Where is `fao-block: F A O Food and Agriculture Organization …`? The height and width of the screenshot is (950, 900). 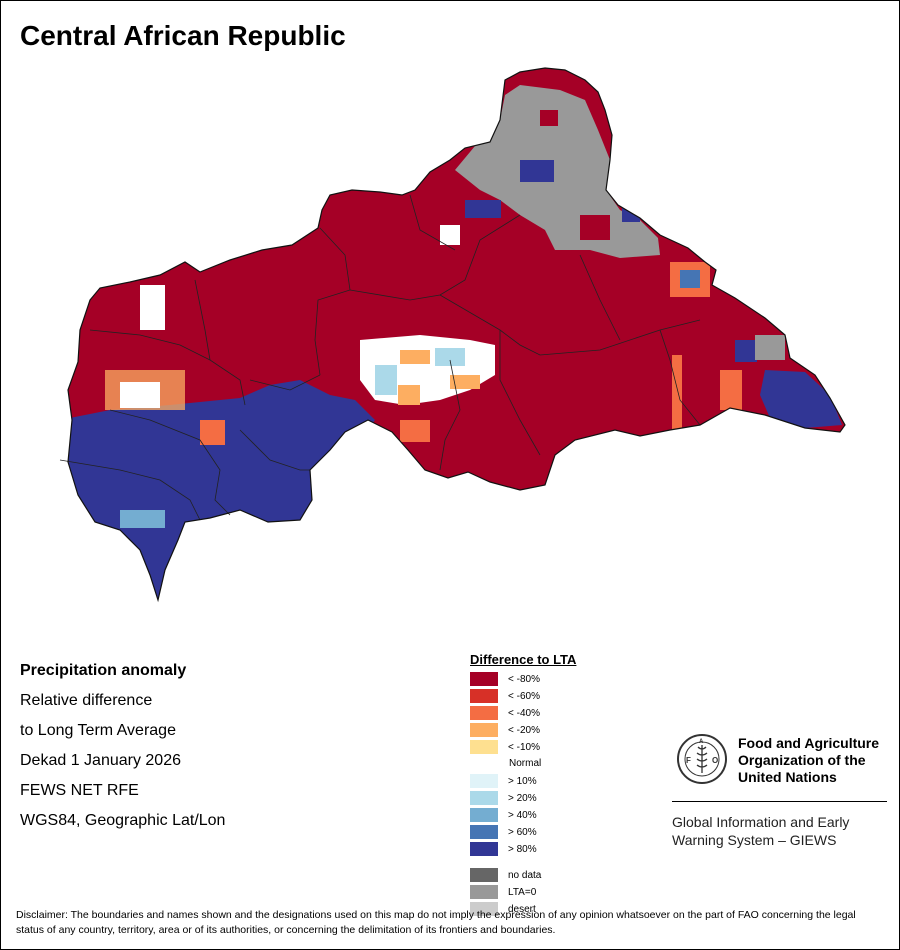 fao-block: F A O Food and Agriculture Organization … is located at coordinates (779, 790).